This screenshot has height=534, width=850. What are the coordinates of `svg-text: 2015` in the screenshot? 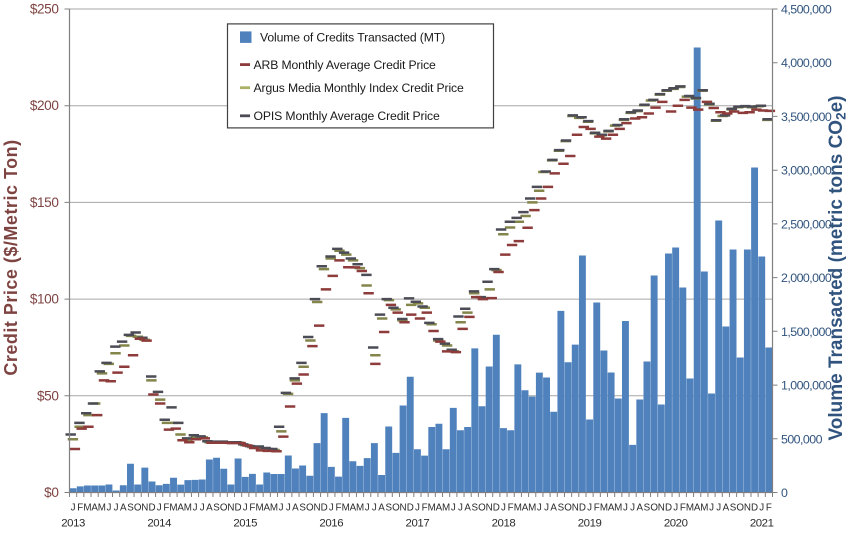 It's located at (245, 524).